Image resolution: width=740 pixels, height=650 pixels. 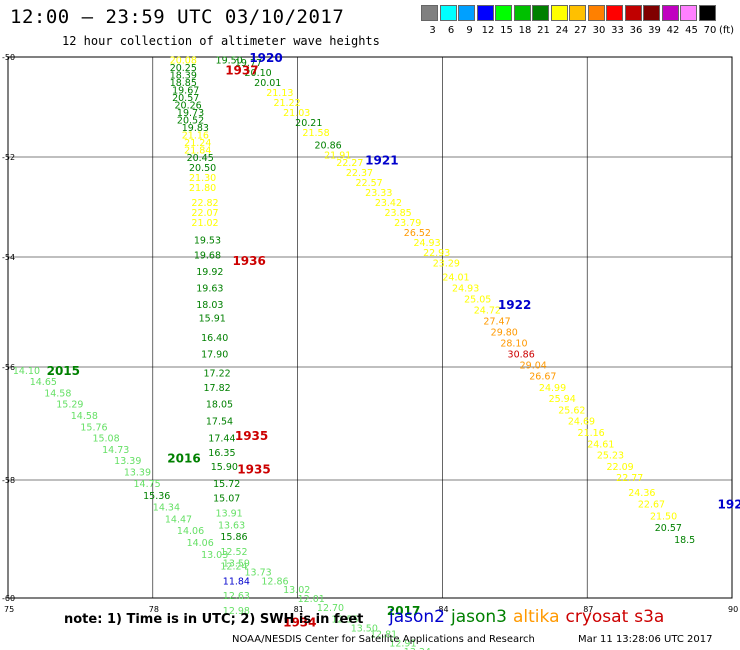 I want to click on swh-value: 19.63, so click(x=209, y=288).